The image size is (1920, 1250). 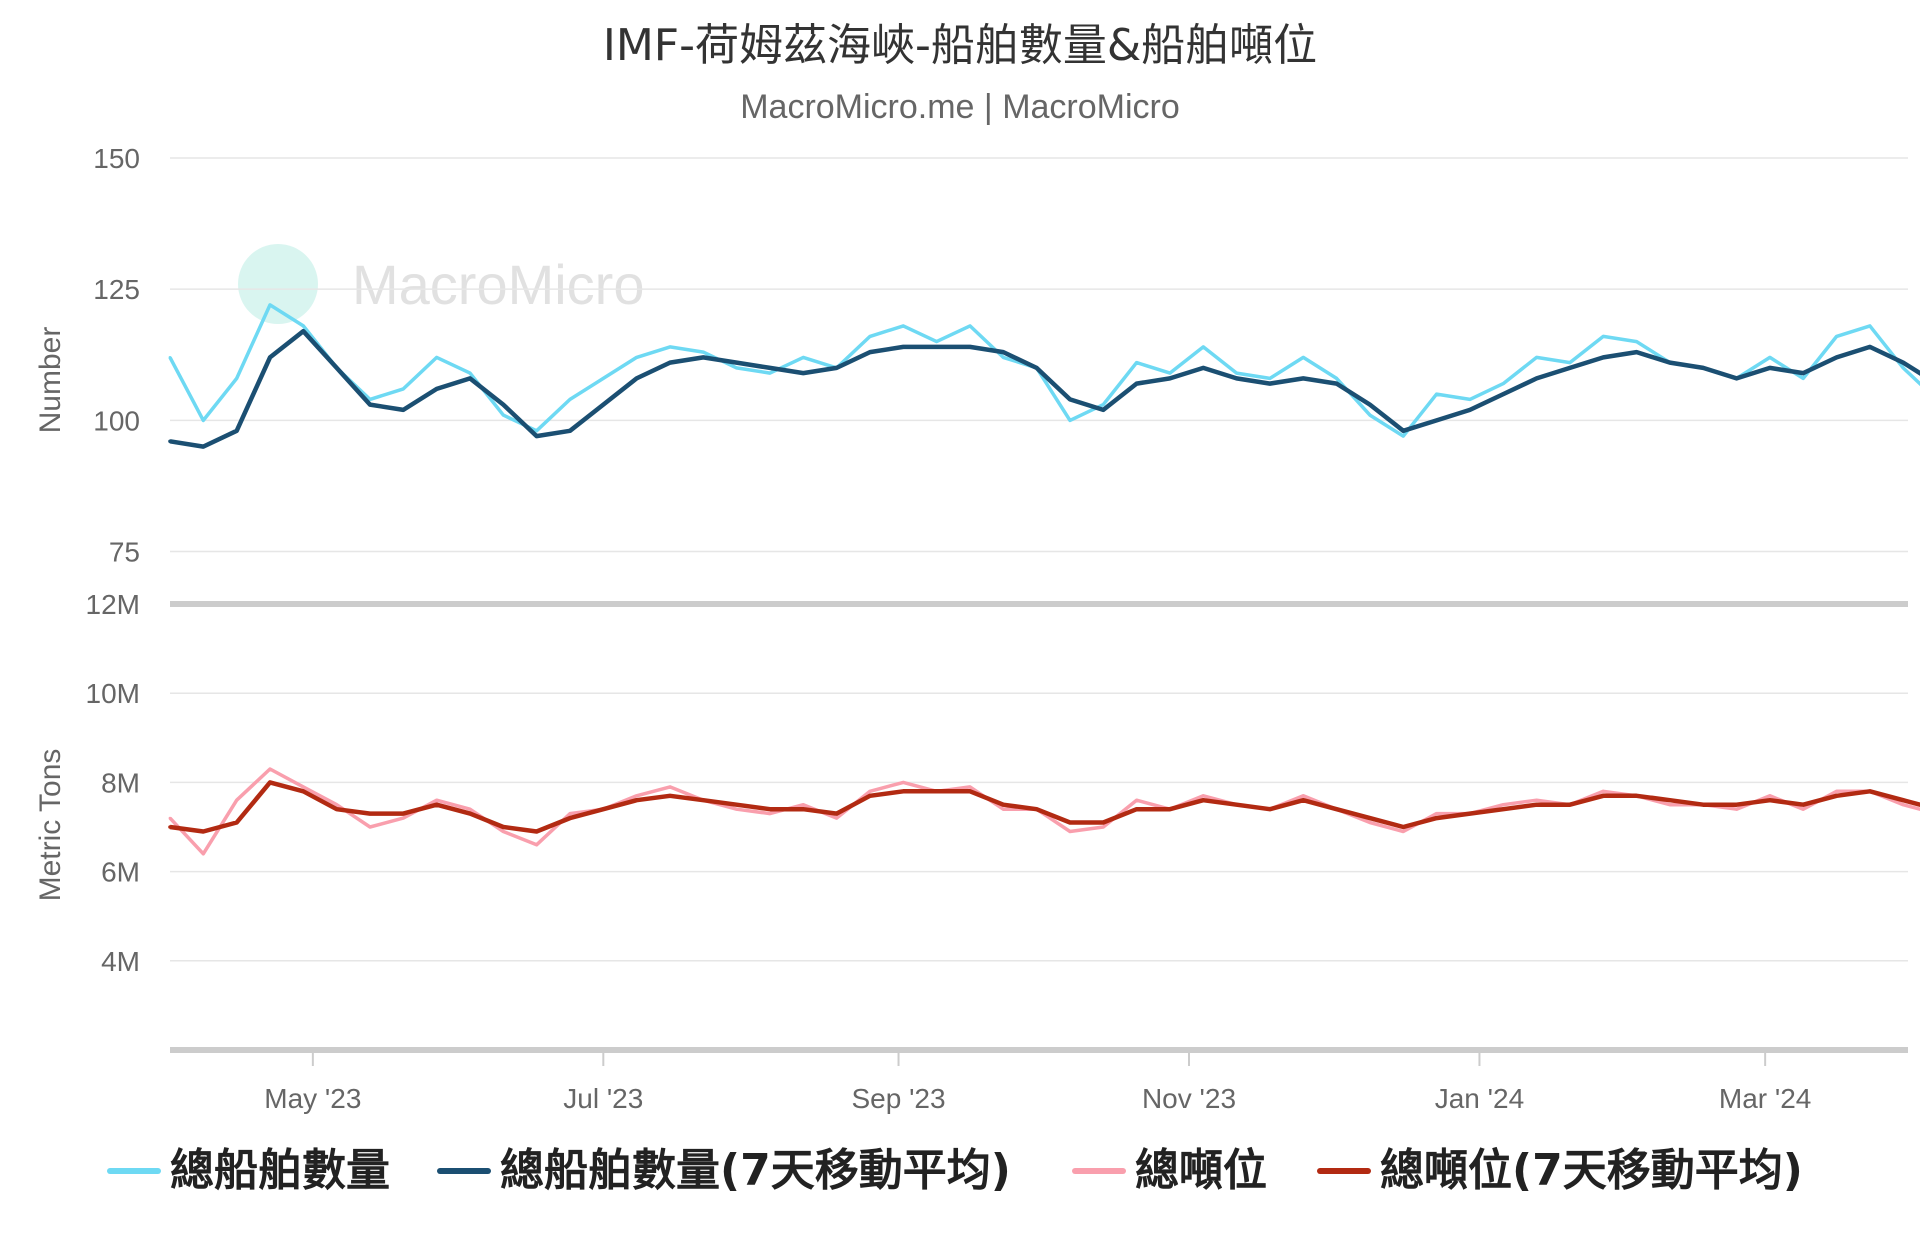 I want to click on legend: 總船舶數量 總船舶數量(7天移動平均) 總噸位 總噸位(7天移動平均), so click(x=955, y=1170).